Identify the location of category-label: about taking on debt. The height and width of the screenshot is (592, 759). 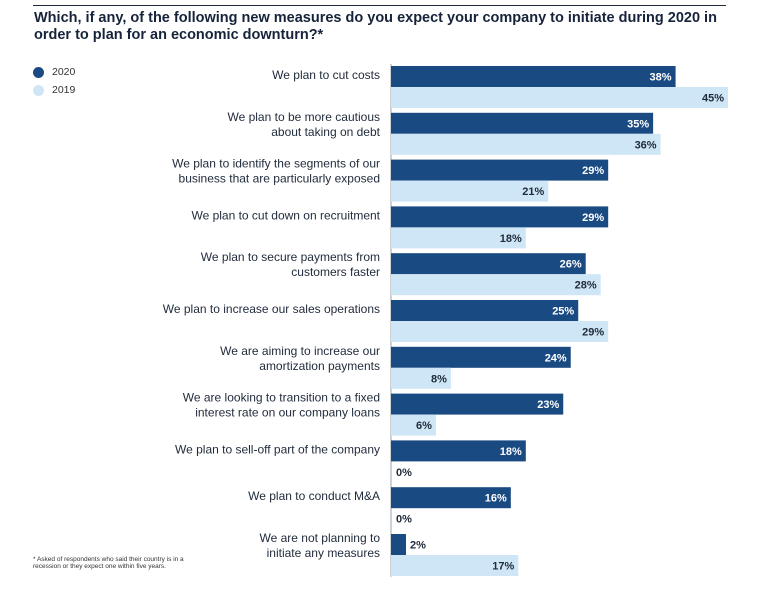
(325, 132).